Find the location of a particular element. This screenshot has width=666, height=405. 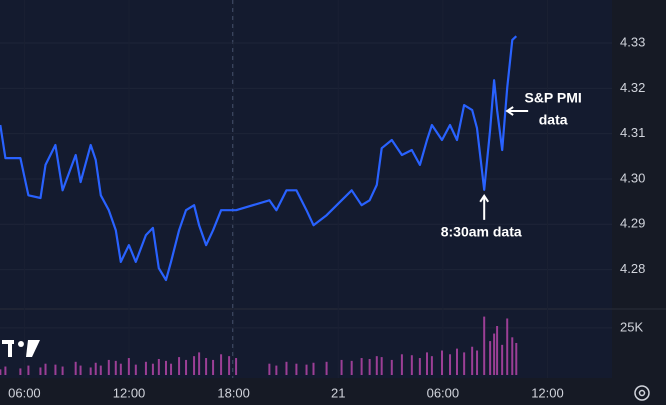

annotation: 8:30am data is located at coordinates (481, 217).